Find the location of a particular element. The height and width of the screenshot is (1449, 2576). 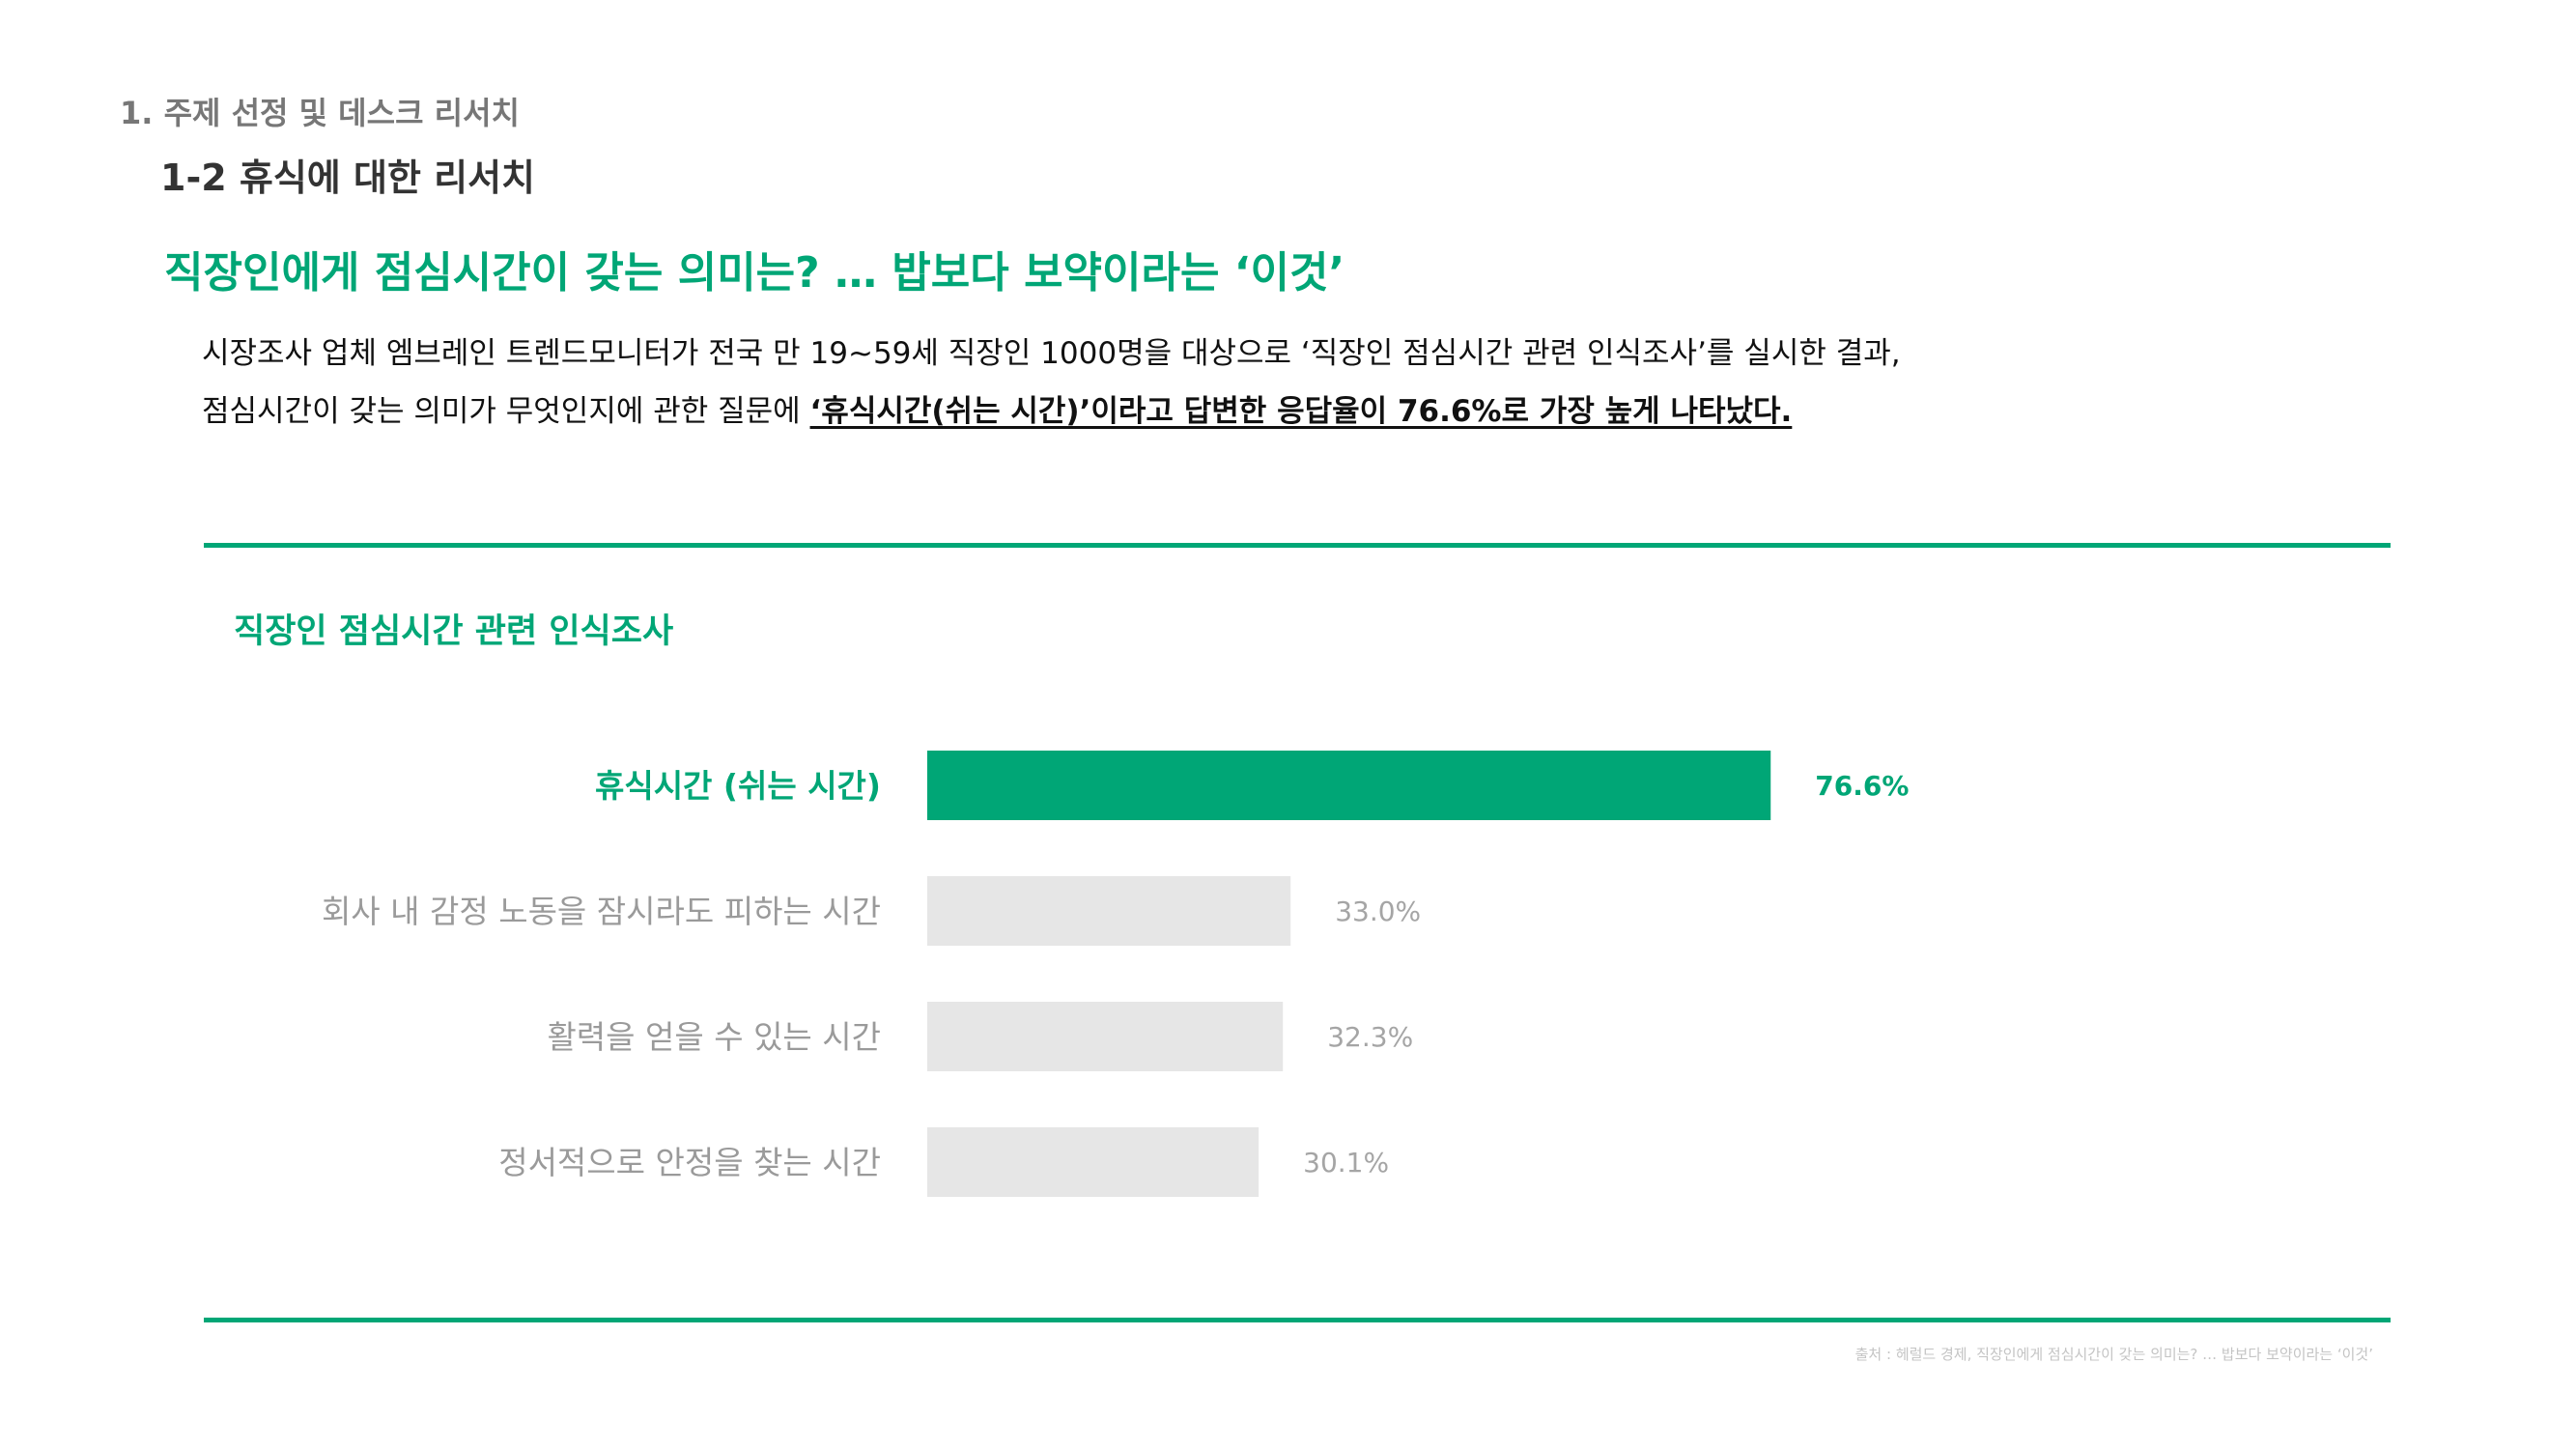

section-label: 1. 주제 선정 및 데스크 리서치 is located at coordinates (320, 113).